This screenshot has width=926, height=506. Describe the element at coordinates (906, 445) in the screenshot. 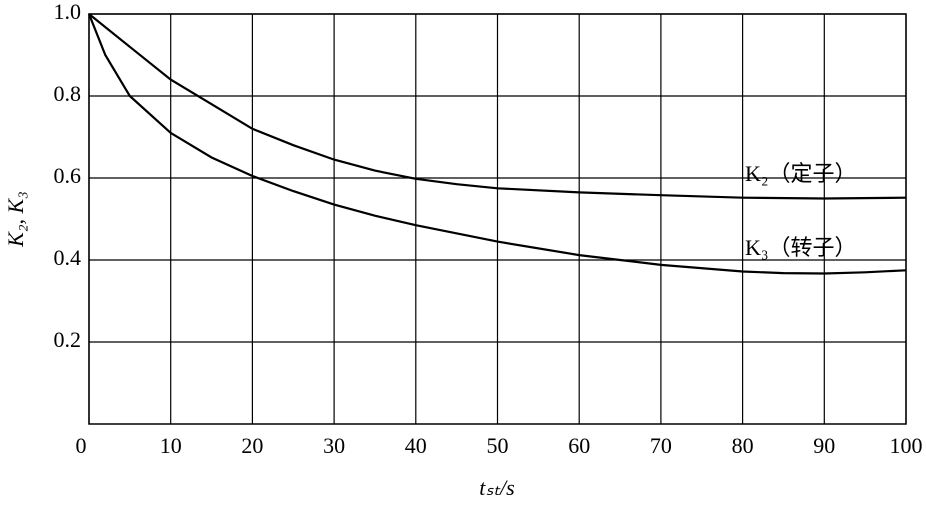

I see `x-tick-label: 100` at that location.